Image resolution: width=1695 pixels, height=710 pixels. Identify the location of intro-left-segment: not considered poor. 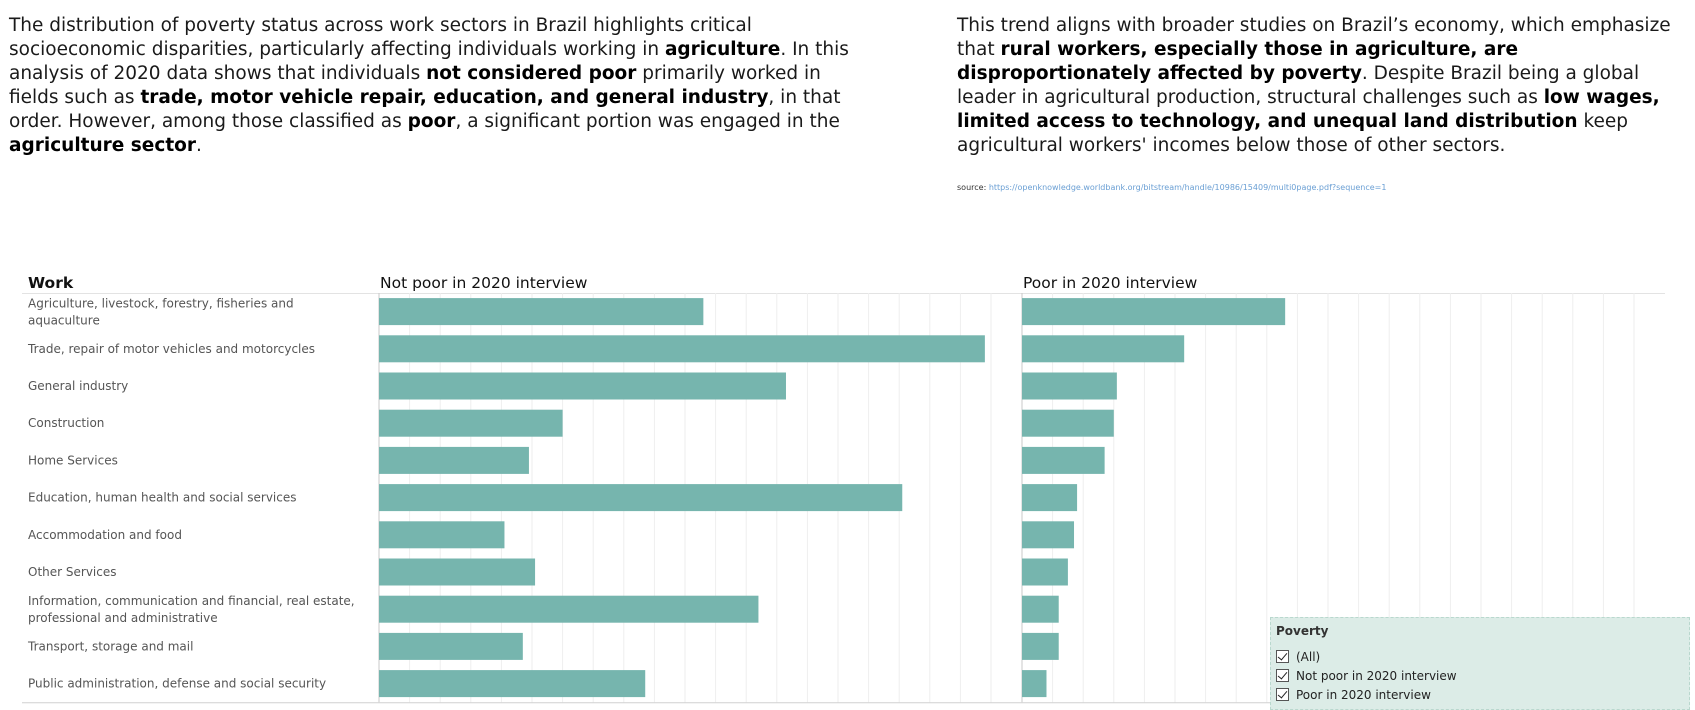
(531, 73).